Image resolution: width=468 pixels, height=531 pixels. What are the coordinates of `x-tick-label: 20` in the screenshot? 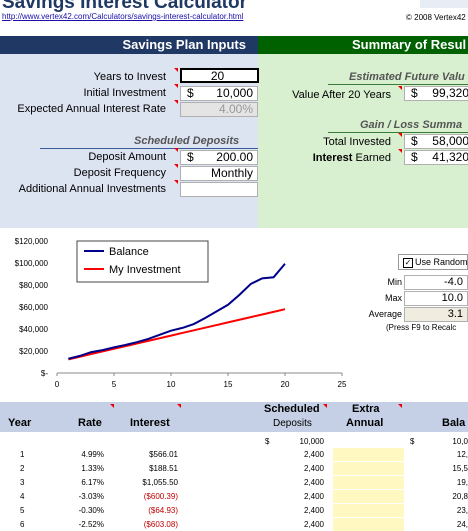 It's located at (285, 384).